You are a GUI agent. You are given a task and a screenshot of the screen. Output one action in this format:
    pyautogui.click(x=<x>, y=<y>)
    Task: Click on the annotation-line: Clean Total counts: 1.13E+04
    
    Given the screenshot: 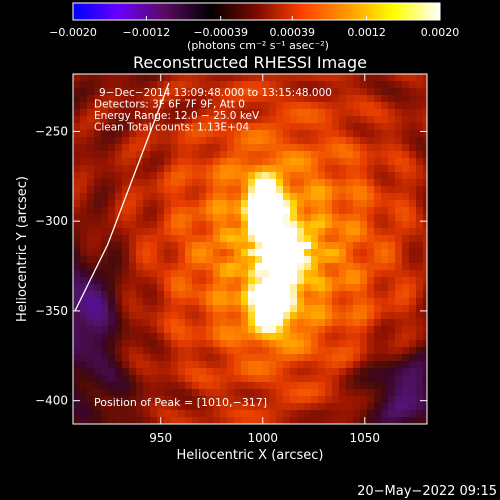 What is the action you would take?
    pyautogui.click(x=171, y=128)
    